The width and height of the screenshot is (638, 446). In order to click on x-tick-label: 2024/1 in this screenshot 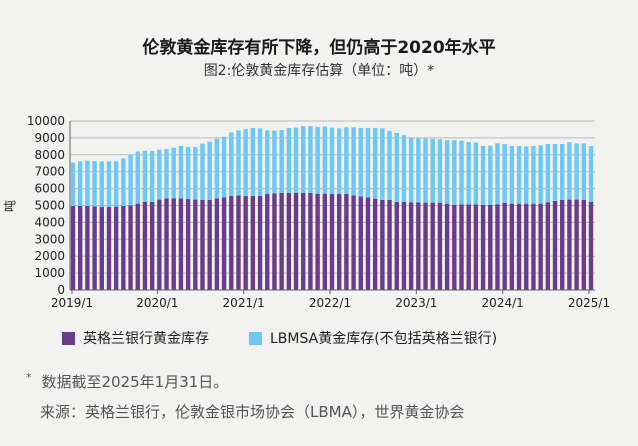, I will do `click(503, 303)`.